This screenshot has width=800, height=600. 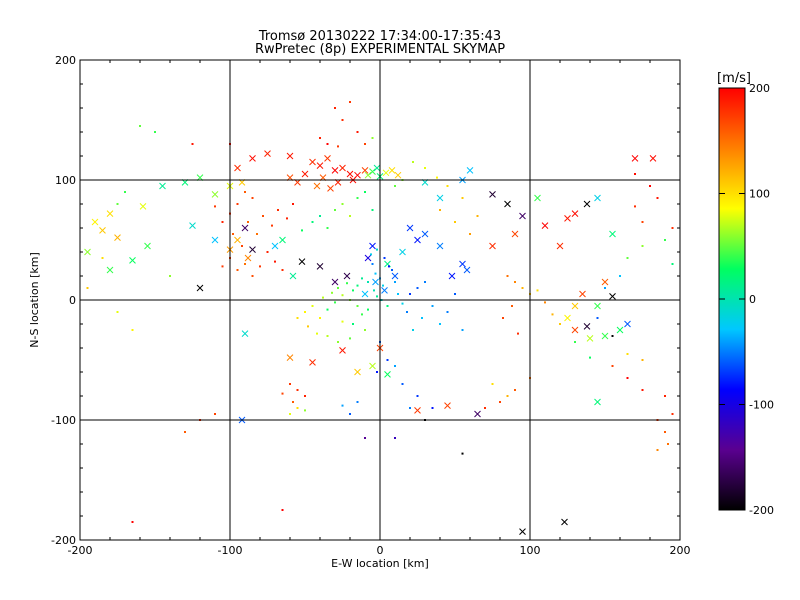 What do you see at coordinates (746, 299) in the screenshot?
I see `colorbar-ticks: -200 -100 0 100 200` at bounding box center [746, 299].